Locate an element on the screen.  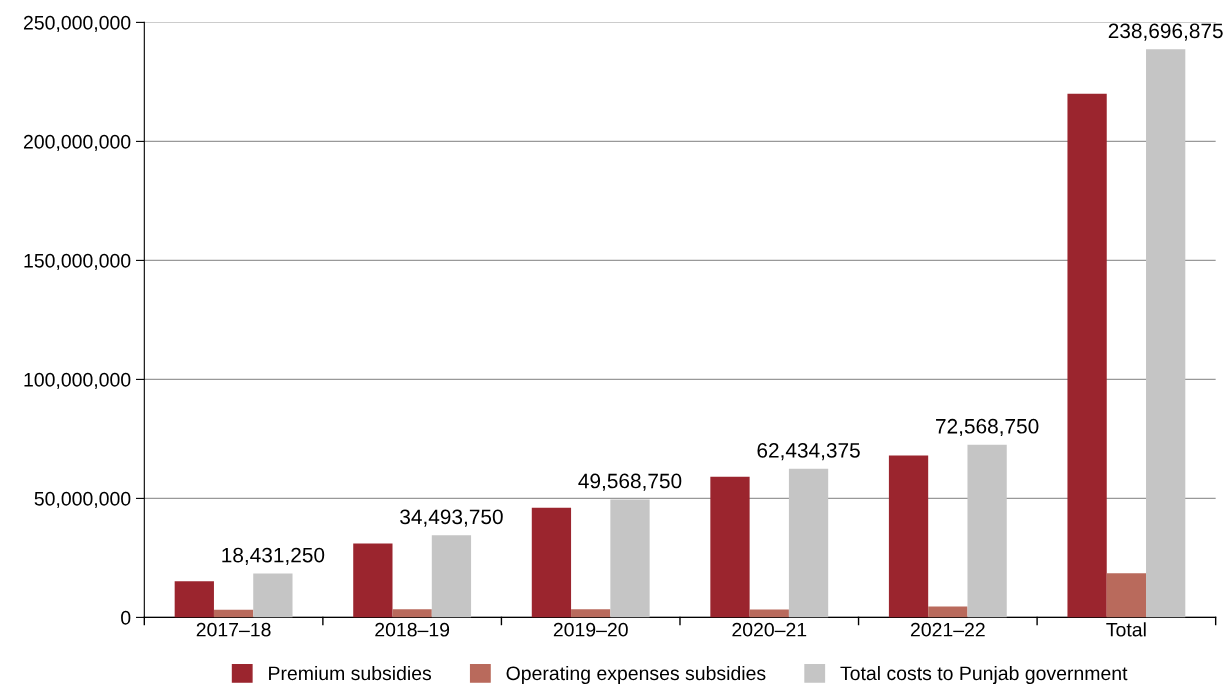
x-tick-label: 2020–21 is located at coordinates (769, 629).